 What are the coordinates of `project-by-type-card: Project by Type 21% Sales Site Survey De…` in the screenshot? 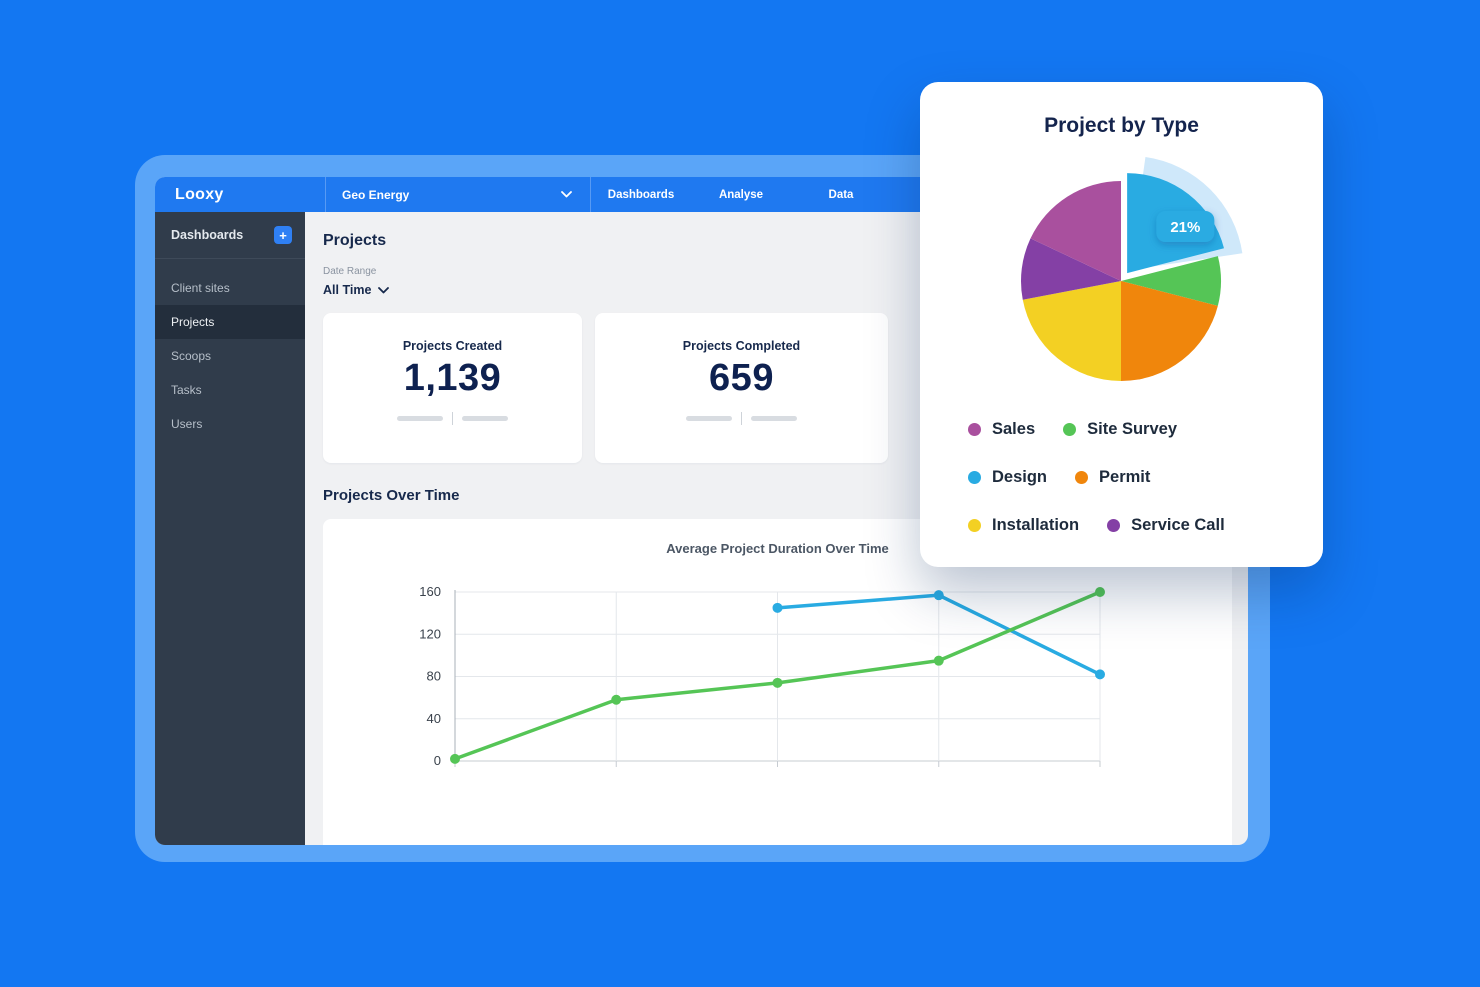 It's located at (1121, 324).